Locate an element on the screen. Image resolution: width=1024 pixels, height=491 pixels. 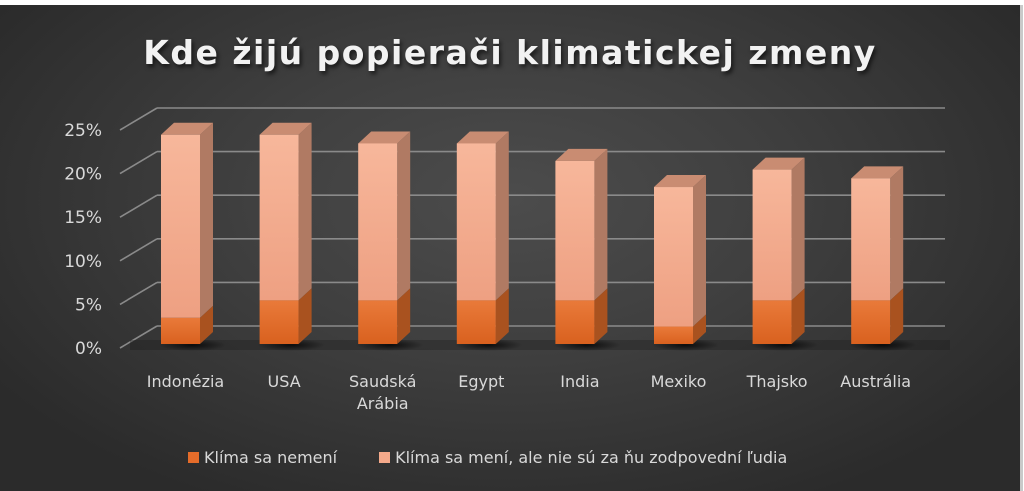
y-tick-label: 0% is located at coordinates (88, 349).